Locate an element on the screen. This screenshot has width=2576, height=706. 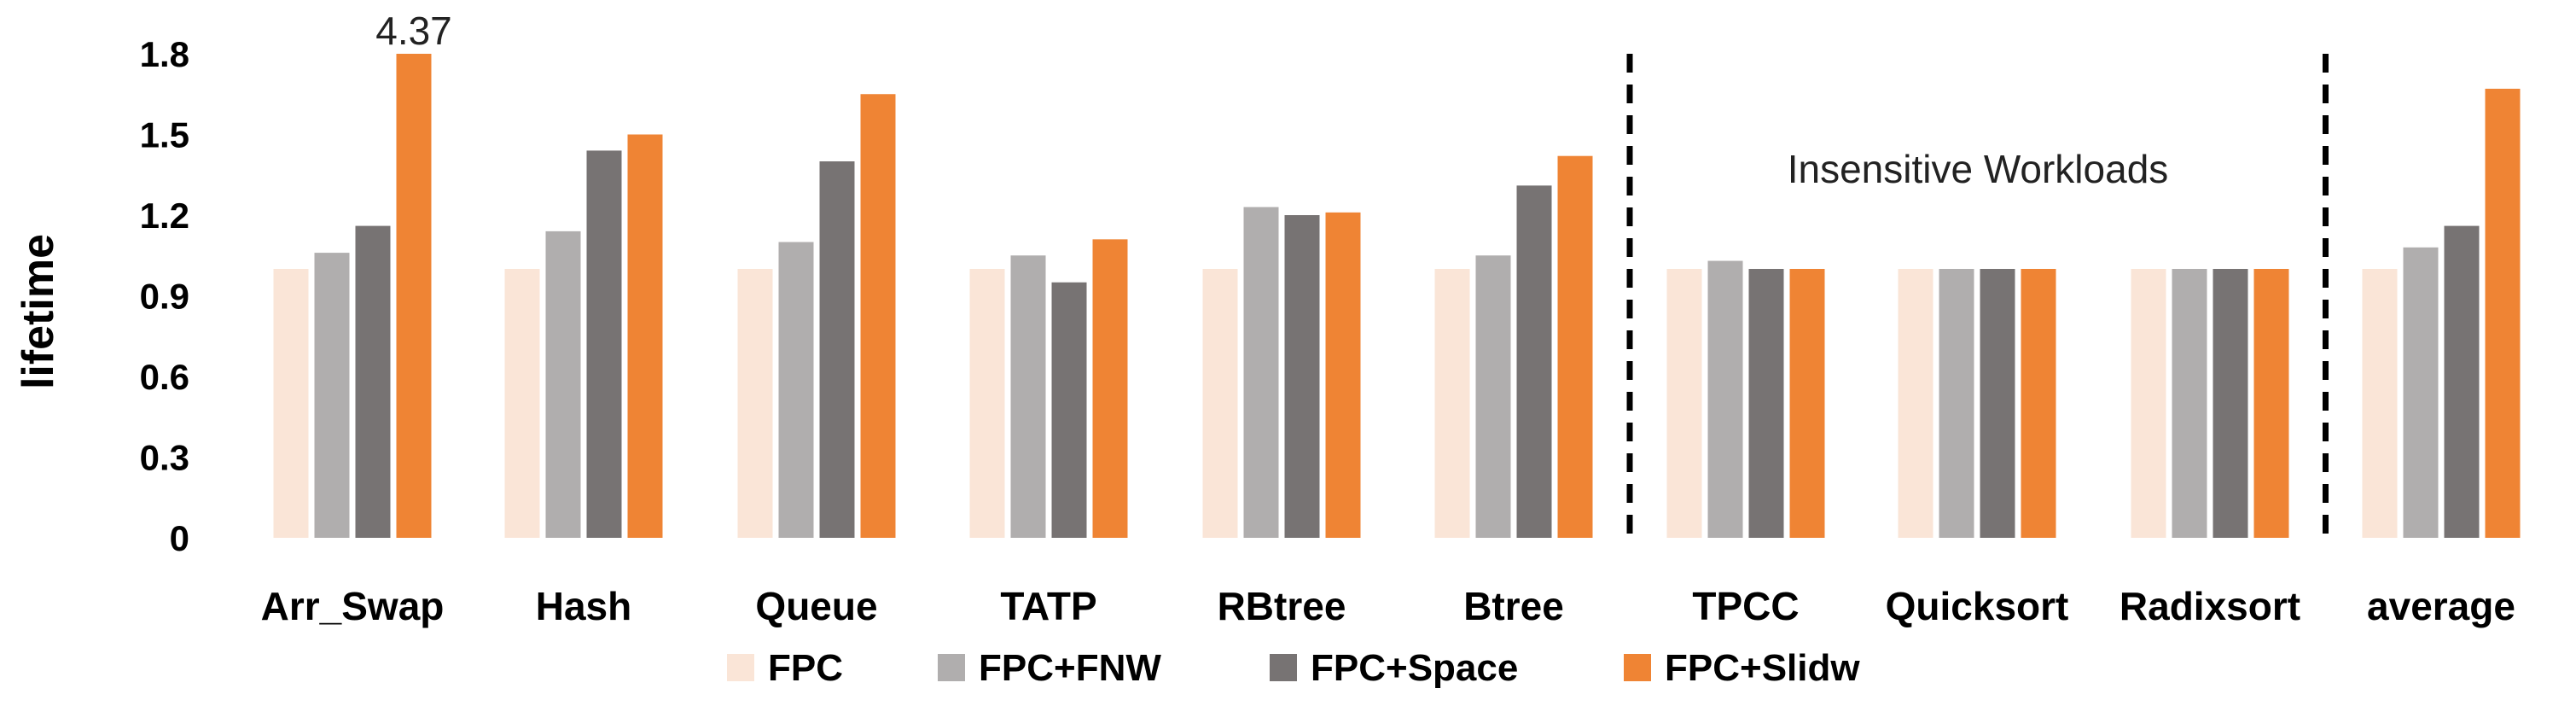
bar-fpc-radixsort is located at coordinates (2149, 403).